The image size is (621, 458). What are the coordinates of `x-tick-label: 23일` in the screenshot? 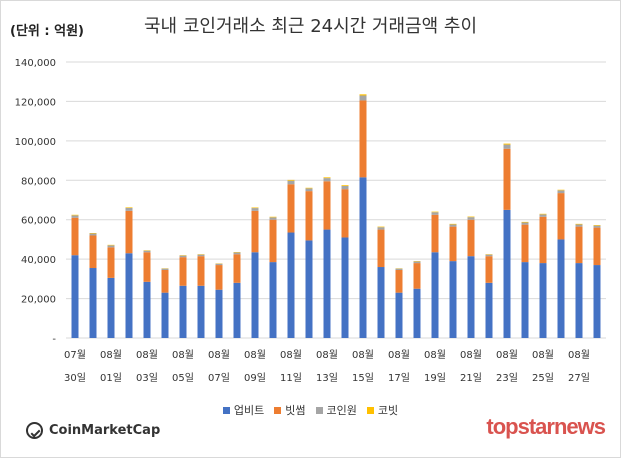 It's located at (507, 378).